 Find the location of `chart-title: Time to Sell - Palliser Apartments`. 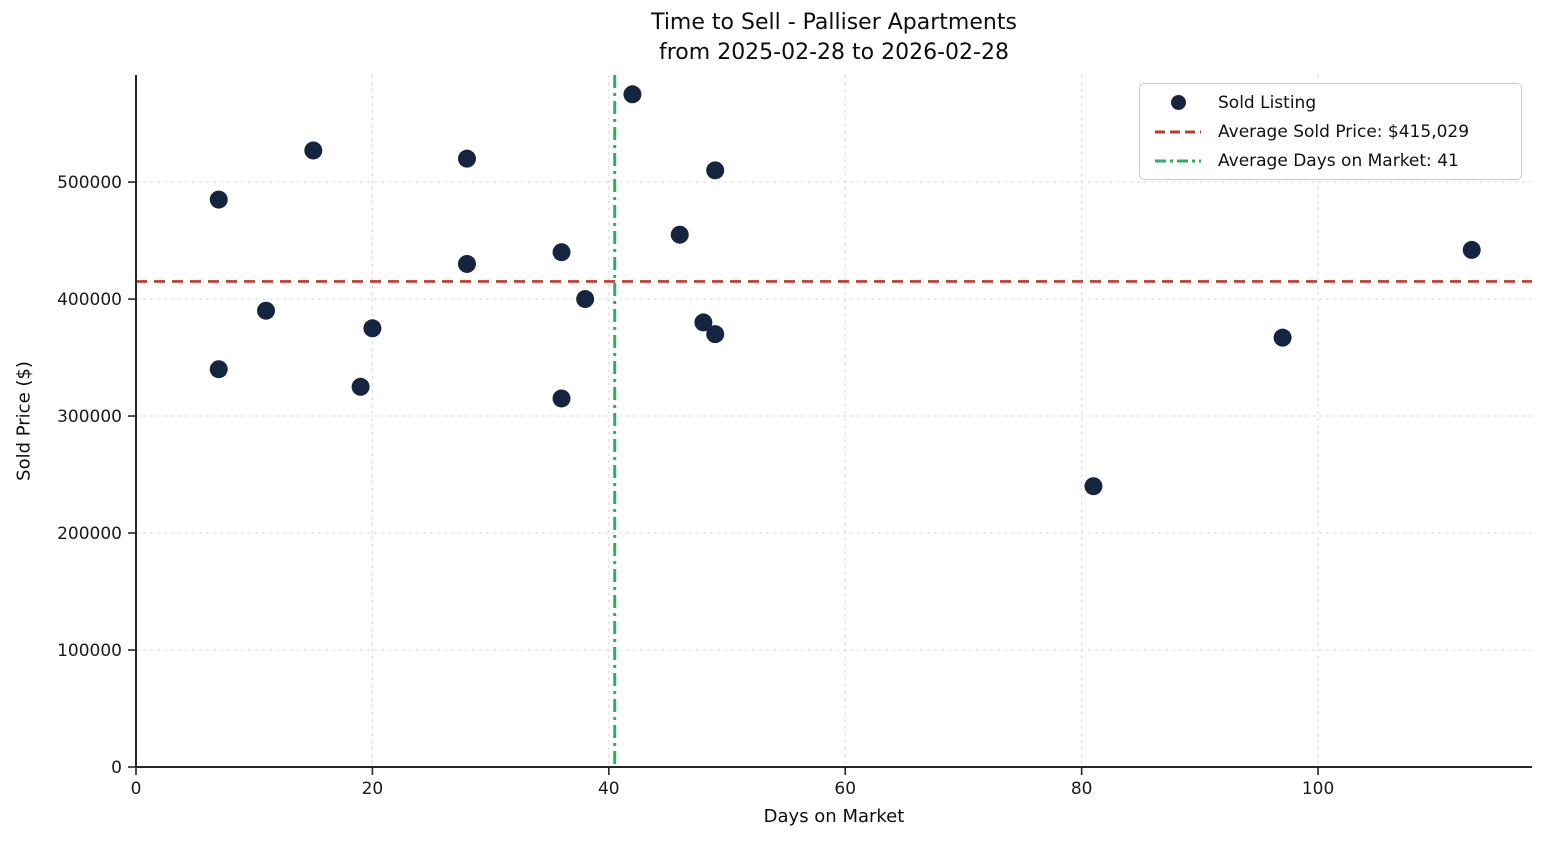

chart-title: Time to Sell - Palliser Apartments is located at coordinates (834, 22).